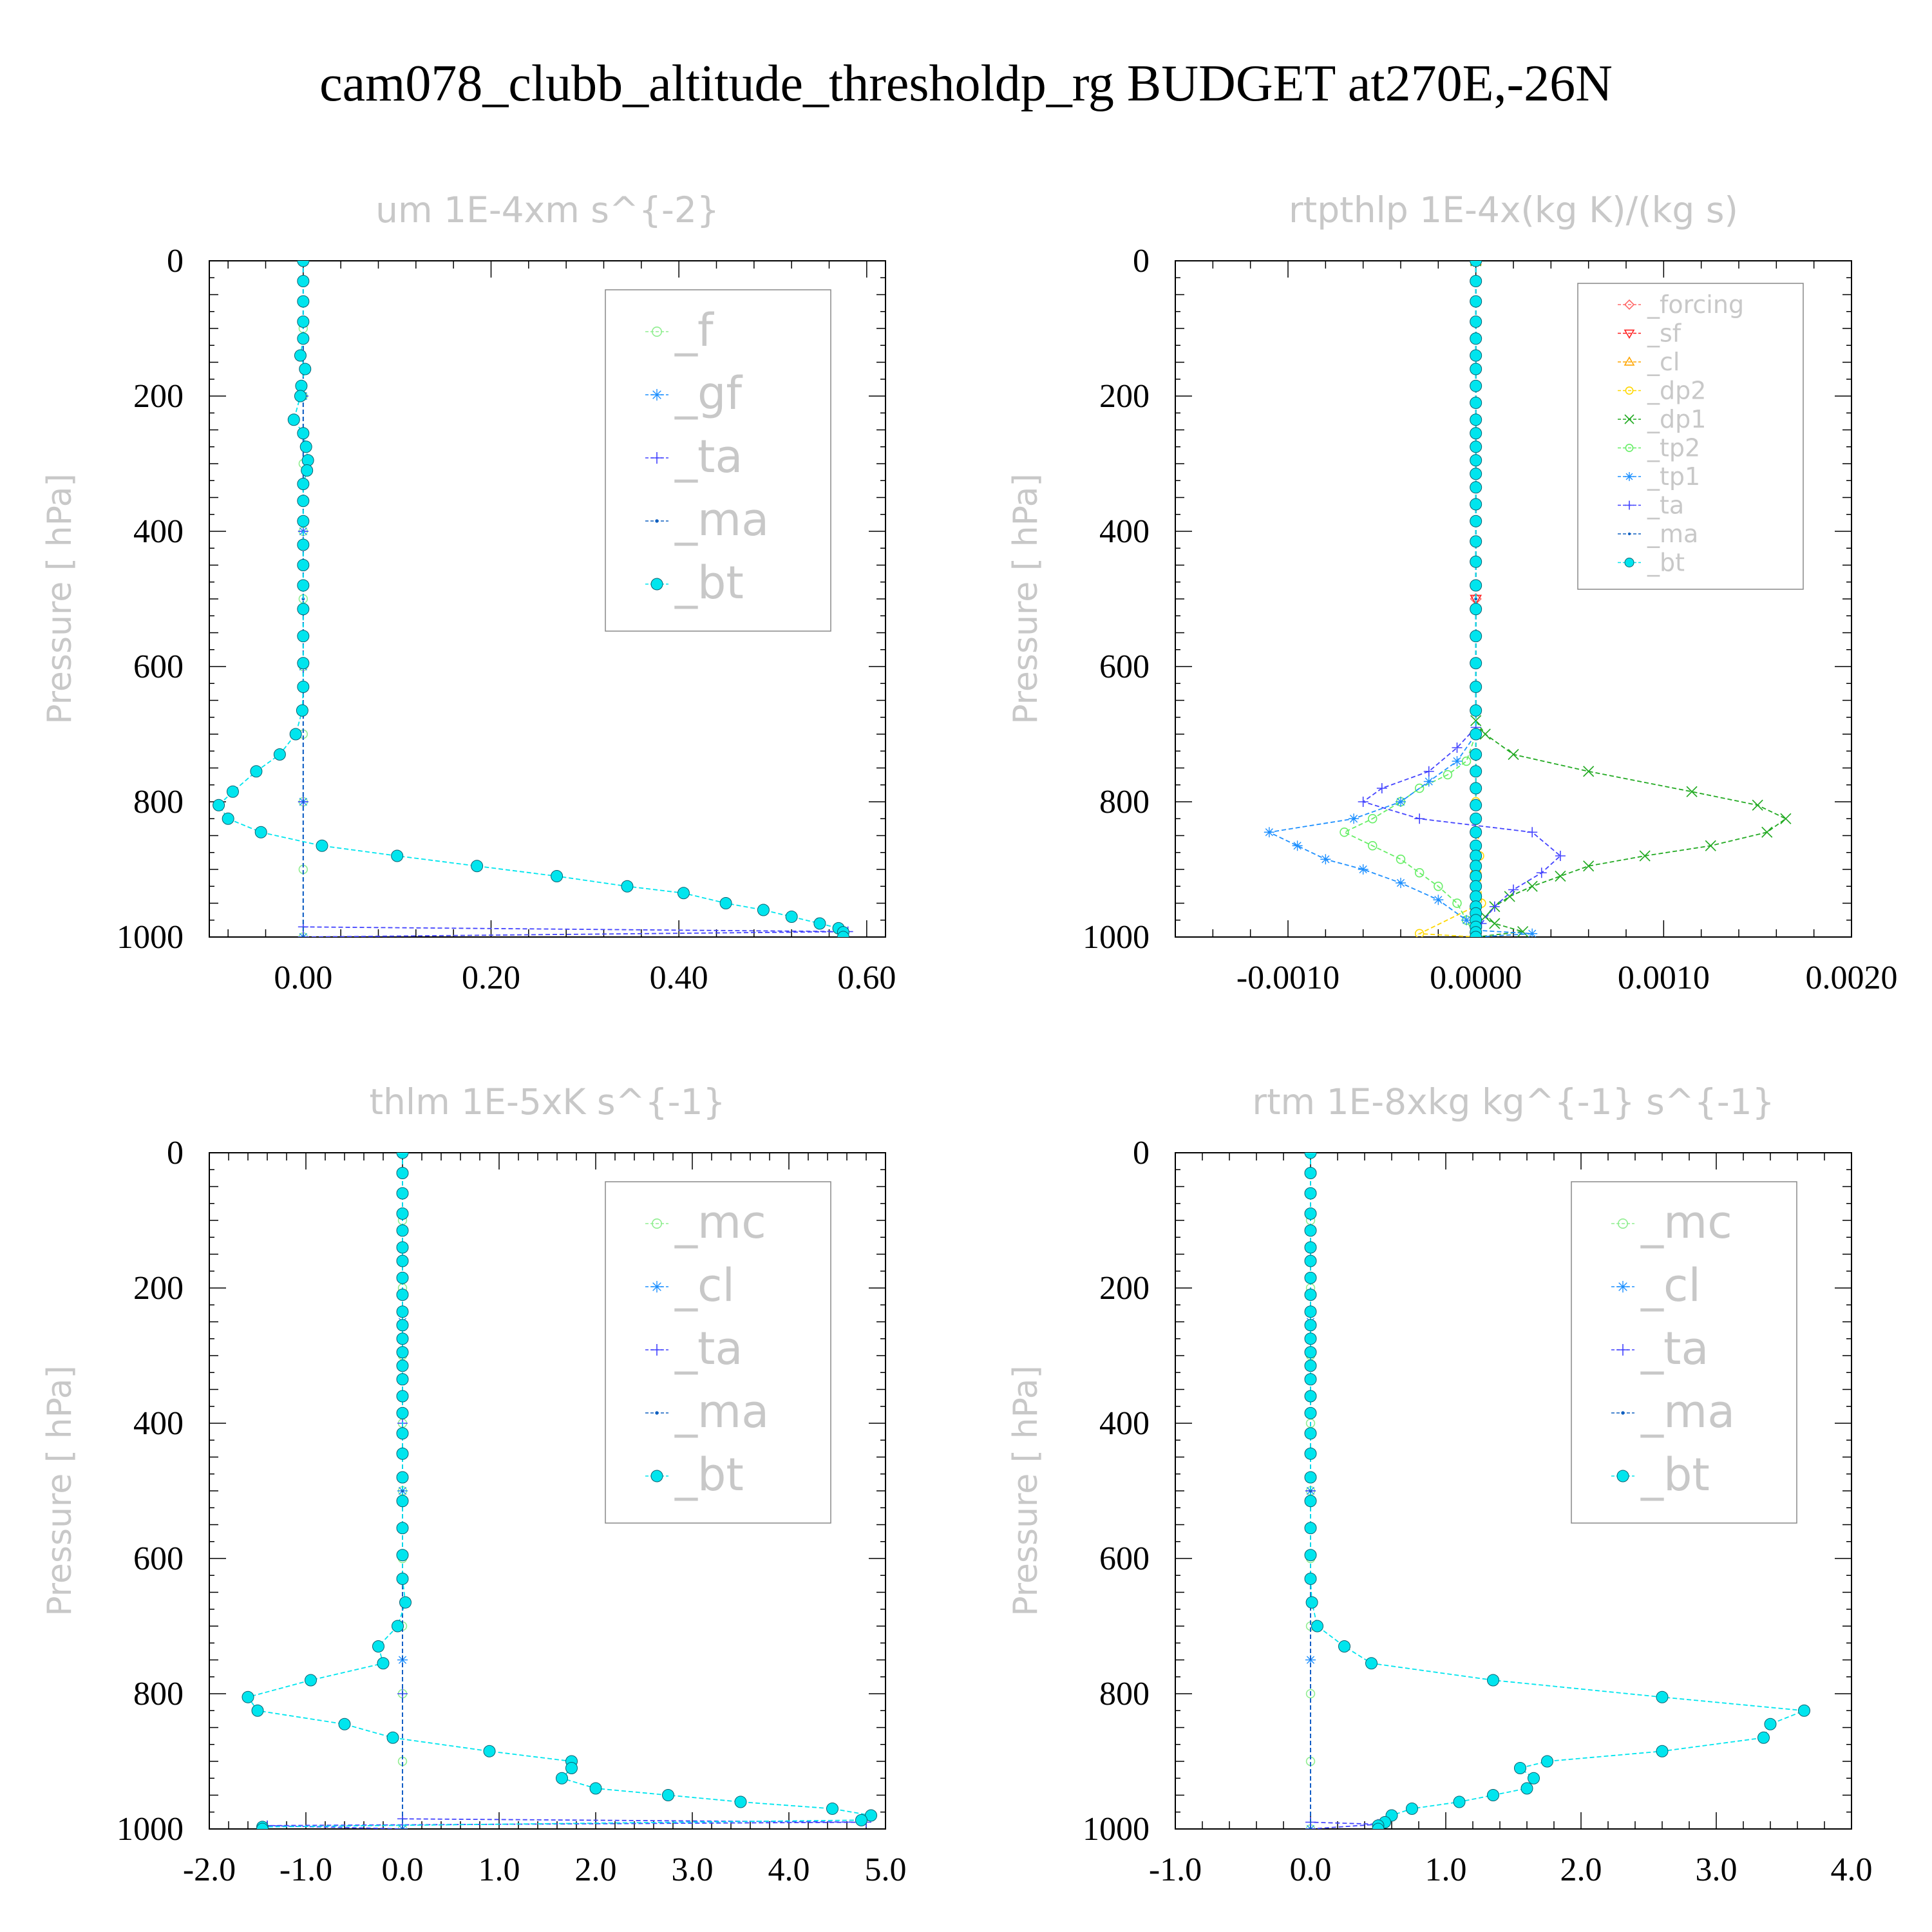 The height and width of the screenshot is (1932, 1932). Describe the element at coordinates (1125, 1558) in the screenshot. I see `y-tick-label: 600` at that location.